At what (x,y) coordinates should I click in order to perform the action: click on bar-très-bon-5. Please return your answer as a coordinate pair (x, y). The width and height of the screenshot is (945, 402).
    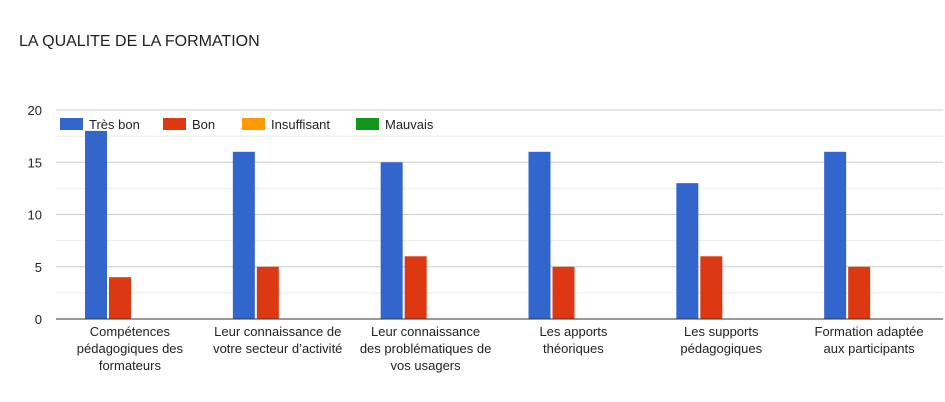
    Looking at the image, I should click on (835, 235).